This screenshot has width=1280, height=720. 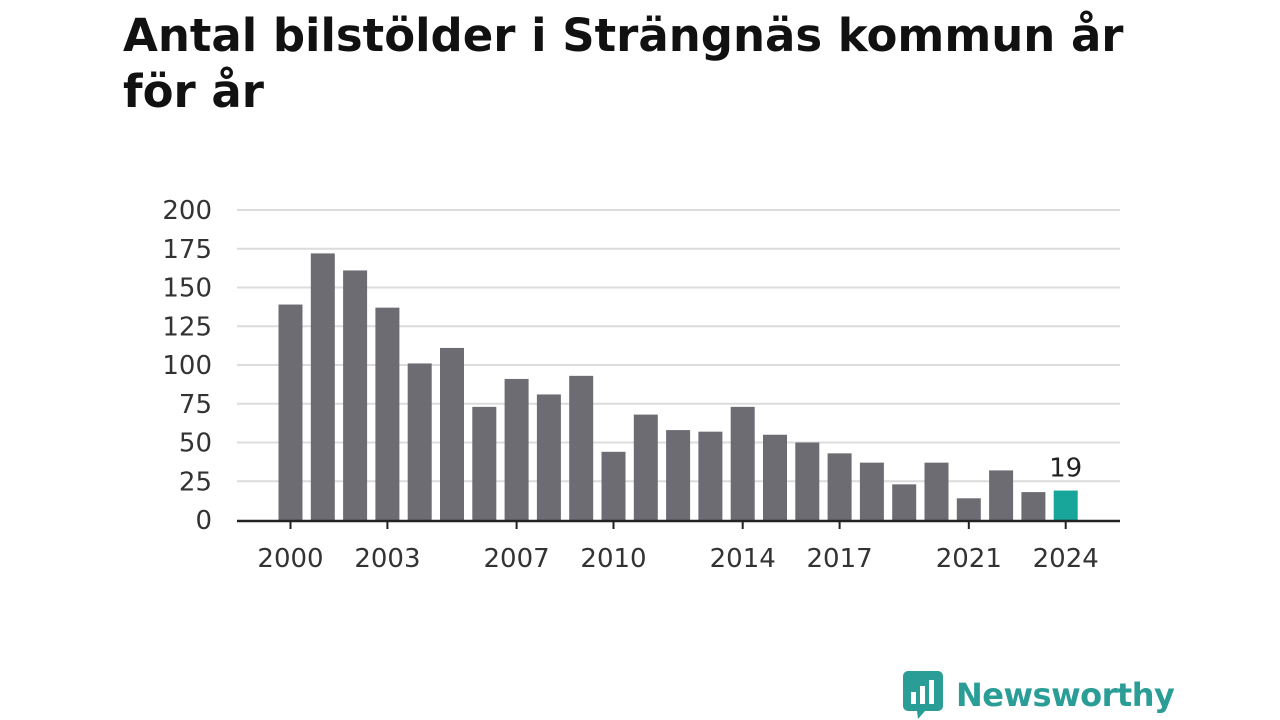 I want to click on bar-2024, so click(x=1065, y=505).